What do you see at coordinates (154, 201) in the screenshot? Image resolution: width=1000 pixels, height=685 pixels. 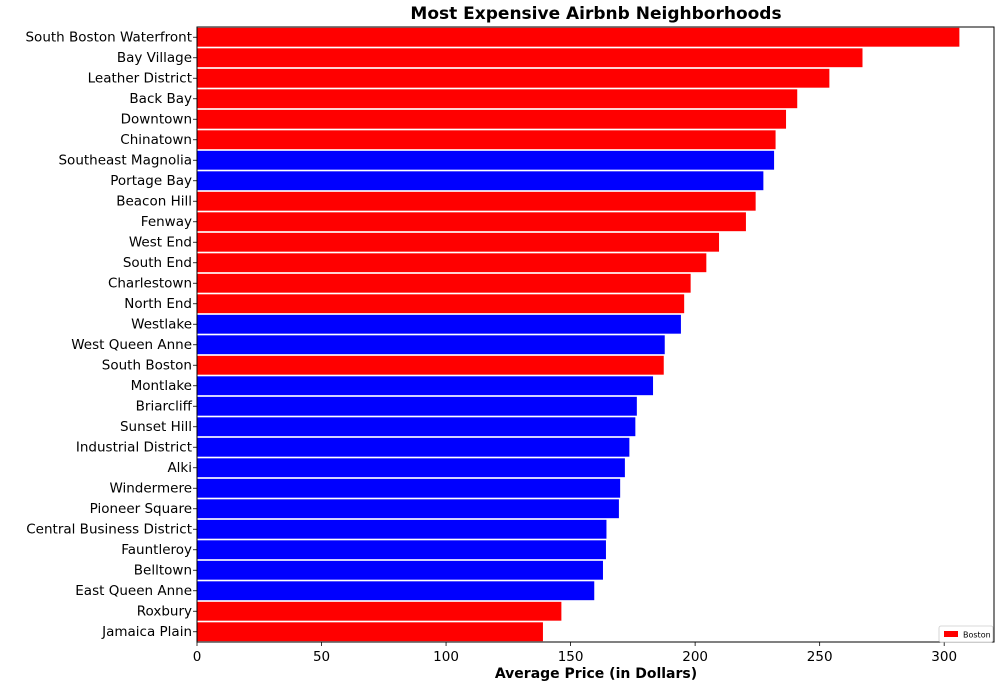 I see `category-label: Beacon Hill` at bounding box center [154, 201].